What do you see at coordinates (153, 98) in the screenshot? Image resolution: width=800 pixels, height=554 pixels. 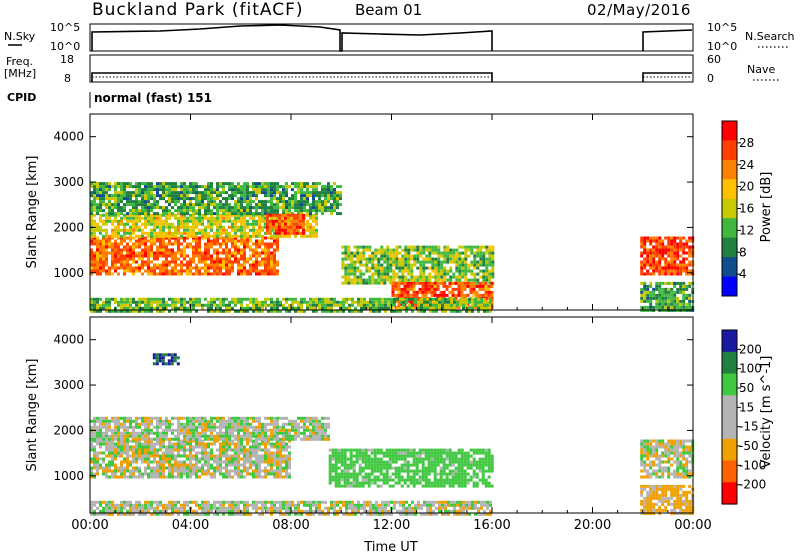 I see `cpid-value: normal (fast) 151` at bounding box center [153, 98].